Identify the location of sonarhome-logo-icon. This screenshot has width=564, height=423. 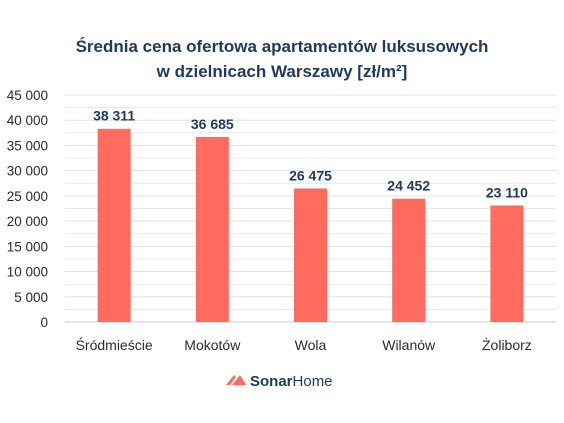
(236, 380).